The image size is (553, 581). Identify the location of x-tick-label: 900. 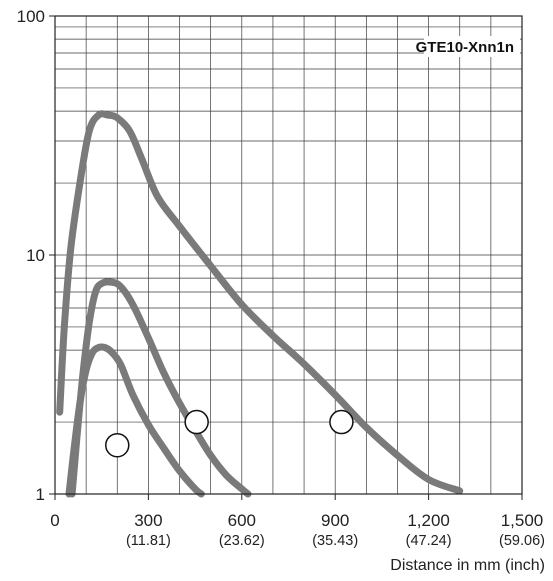
(335, 520).